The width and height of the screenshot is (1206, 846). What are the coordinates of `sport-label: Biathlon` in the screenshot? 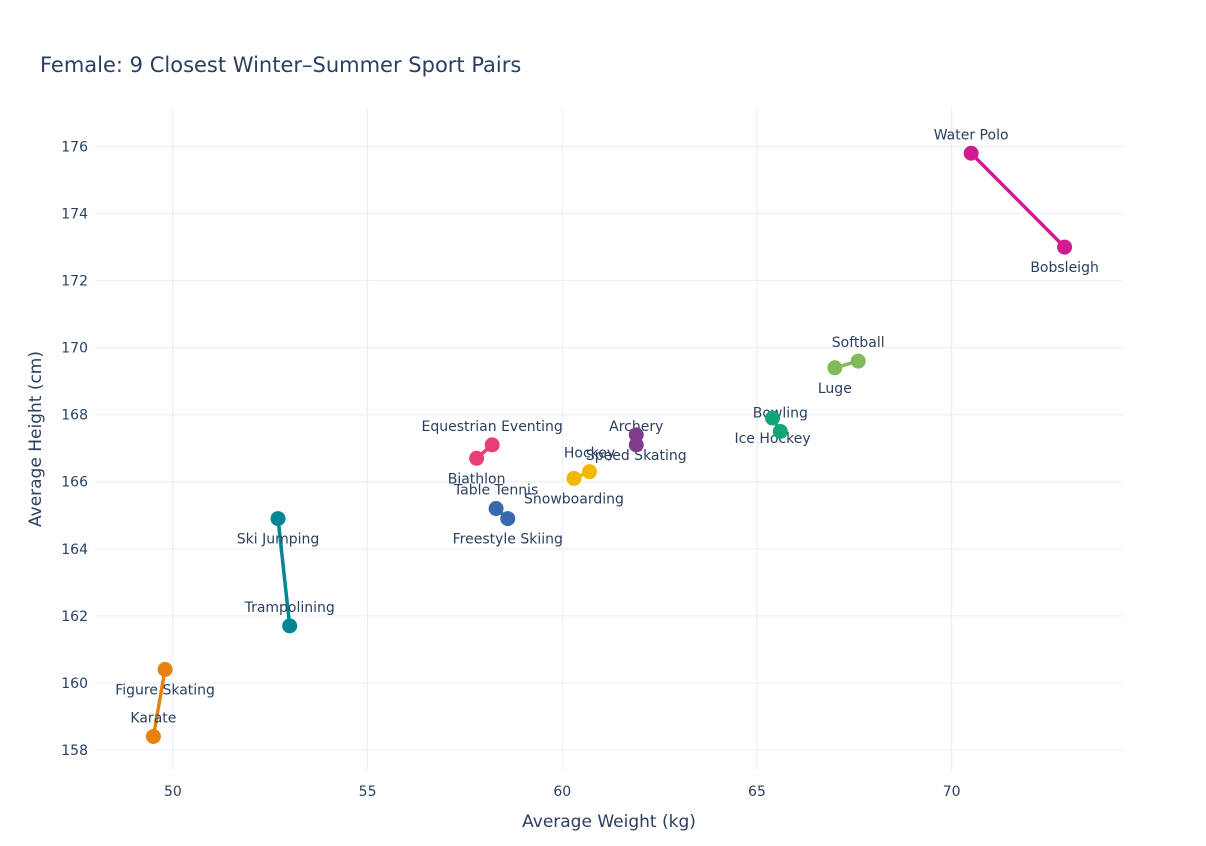 It's located at (477, 479).